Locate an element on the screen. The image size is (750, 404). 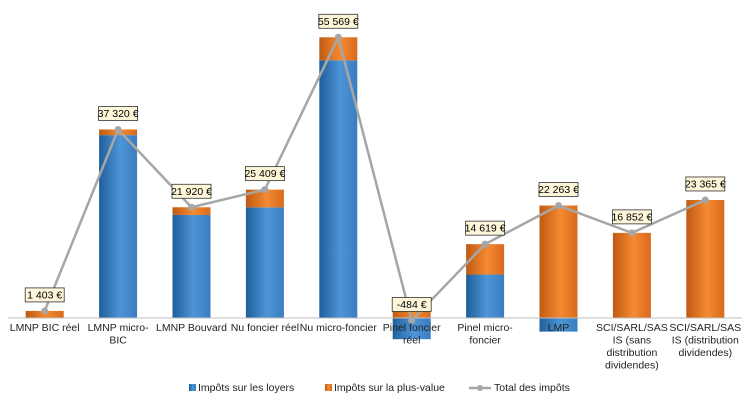
svg-text: 55 569 € is located at coordinates (338, 22).